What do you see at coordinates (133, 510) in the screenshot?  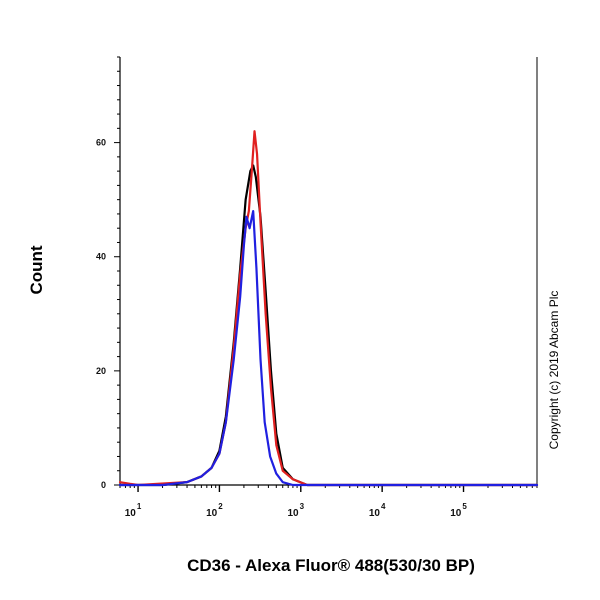 I see `x-tick-label: 10¹` at bounding box center [133, 510].